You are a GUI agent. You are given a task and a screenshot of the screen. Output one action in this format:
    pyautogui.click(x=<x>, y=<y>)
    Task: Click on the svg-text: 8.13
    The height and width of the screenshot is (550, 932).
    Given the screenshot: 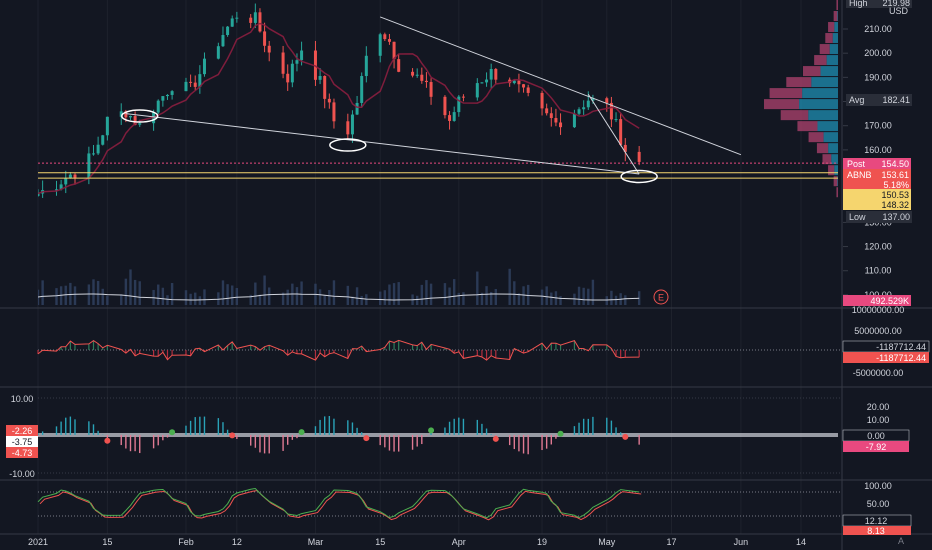 What is the action you would take?
    pyautogui.click(x=876, y=531)
    